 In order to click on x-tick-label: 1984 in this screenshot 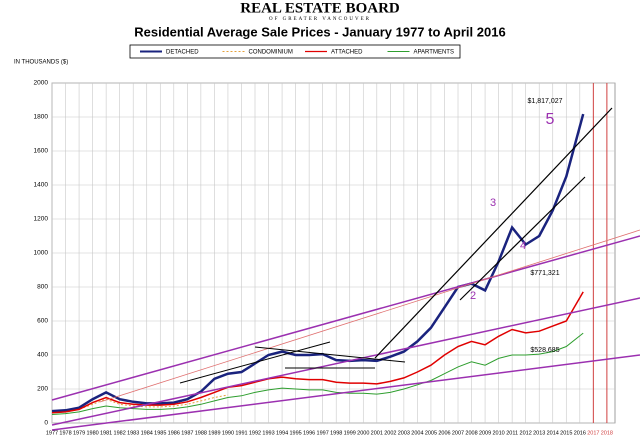, I will do `click(147, 433)`.